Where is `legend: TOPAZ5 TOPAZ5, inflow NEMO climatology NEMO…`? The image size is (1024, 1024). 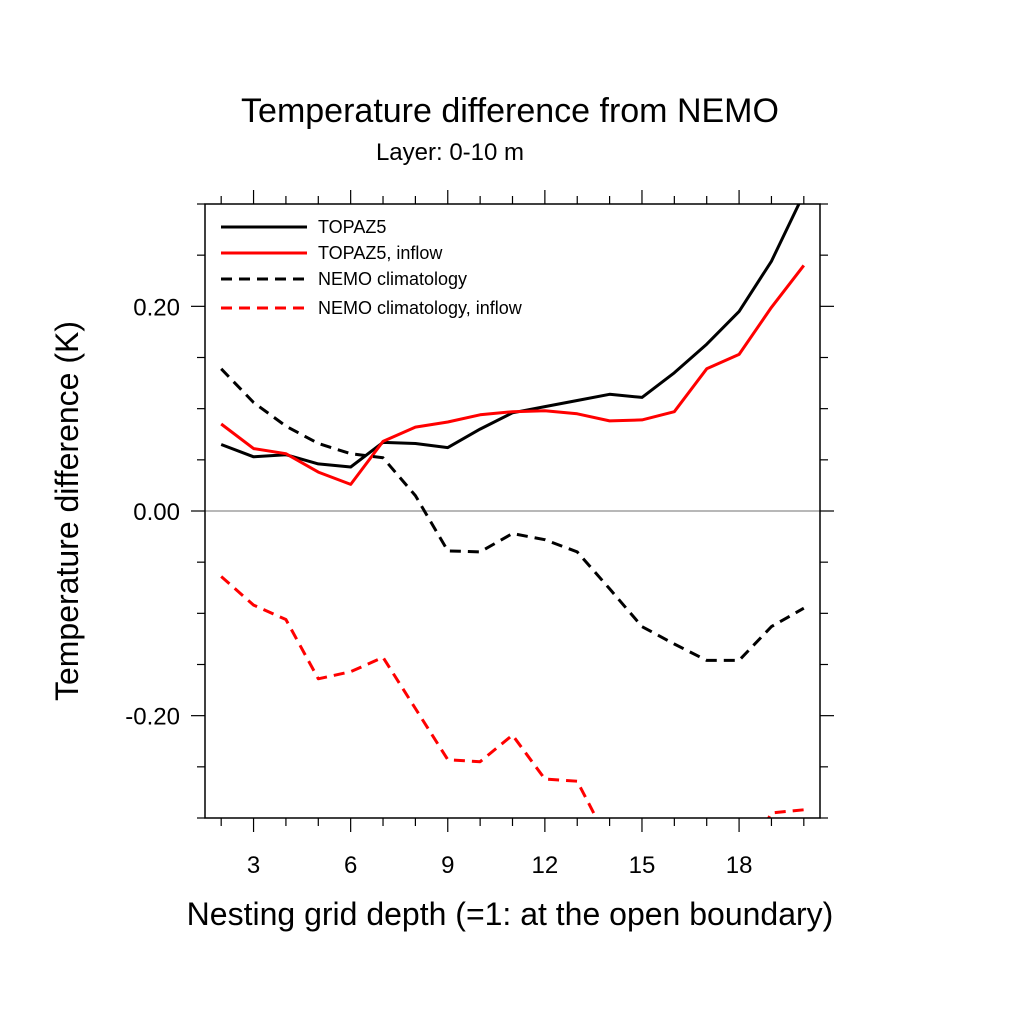
legend: TOPAZ5 TOPAZ5, inflow NEMO climatology NEMO… is located at coordinates (372, 267).